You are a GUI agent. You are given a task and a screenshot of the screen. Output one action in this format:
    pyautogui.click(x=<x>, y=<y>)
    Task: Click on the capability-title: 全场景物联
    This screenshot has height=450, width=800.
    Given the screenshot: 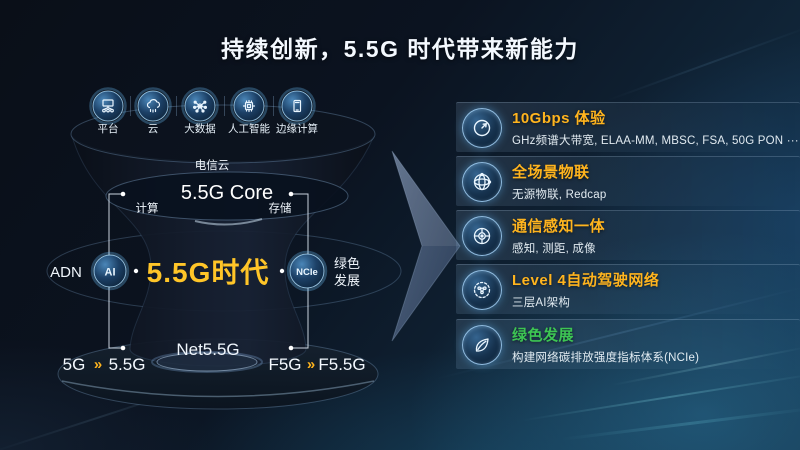 What is the action you would take?
    pyautogui.click(x=551, y=172)
    